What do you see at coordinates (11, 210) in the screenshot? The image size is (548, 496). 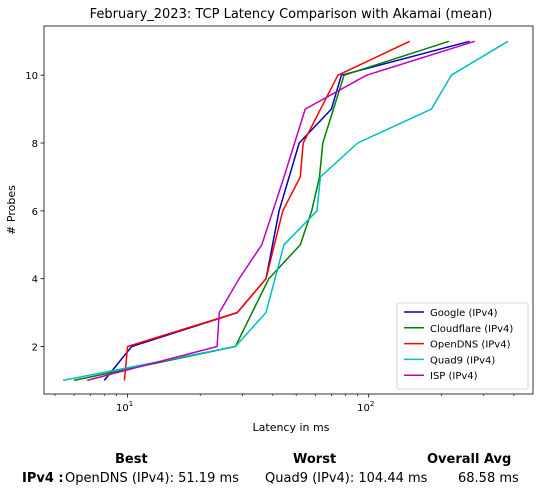 I see `y-axis-label: # Probes` at bounding box center [11, 210].